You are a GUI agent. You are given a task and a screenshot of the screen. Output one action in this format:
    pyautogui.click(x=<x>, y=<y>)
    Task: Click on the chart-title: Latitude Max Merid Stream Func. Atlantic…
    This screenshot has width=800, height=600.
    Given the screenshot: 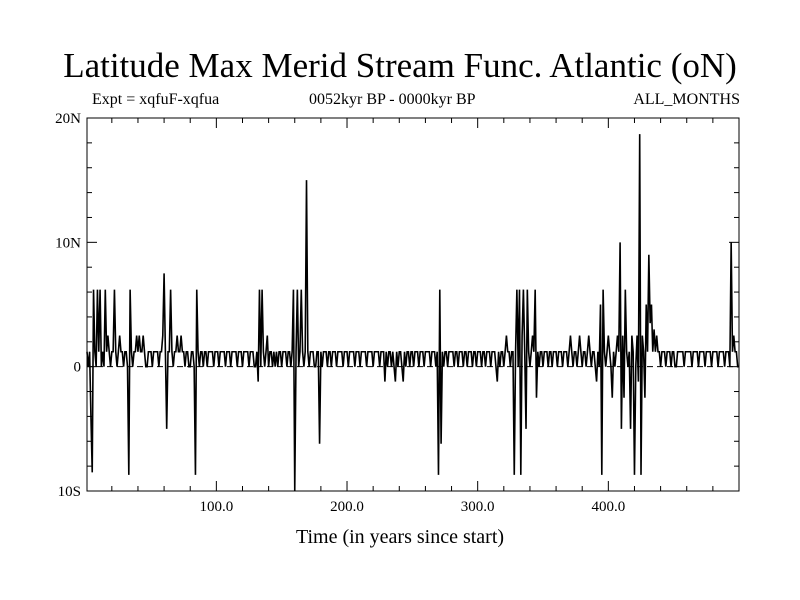 What is the action you would take?
    pyautogui.click(x=400, y=65)
    